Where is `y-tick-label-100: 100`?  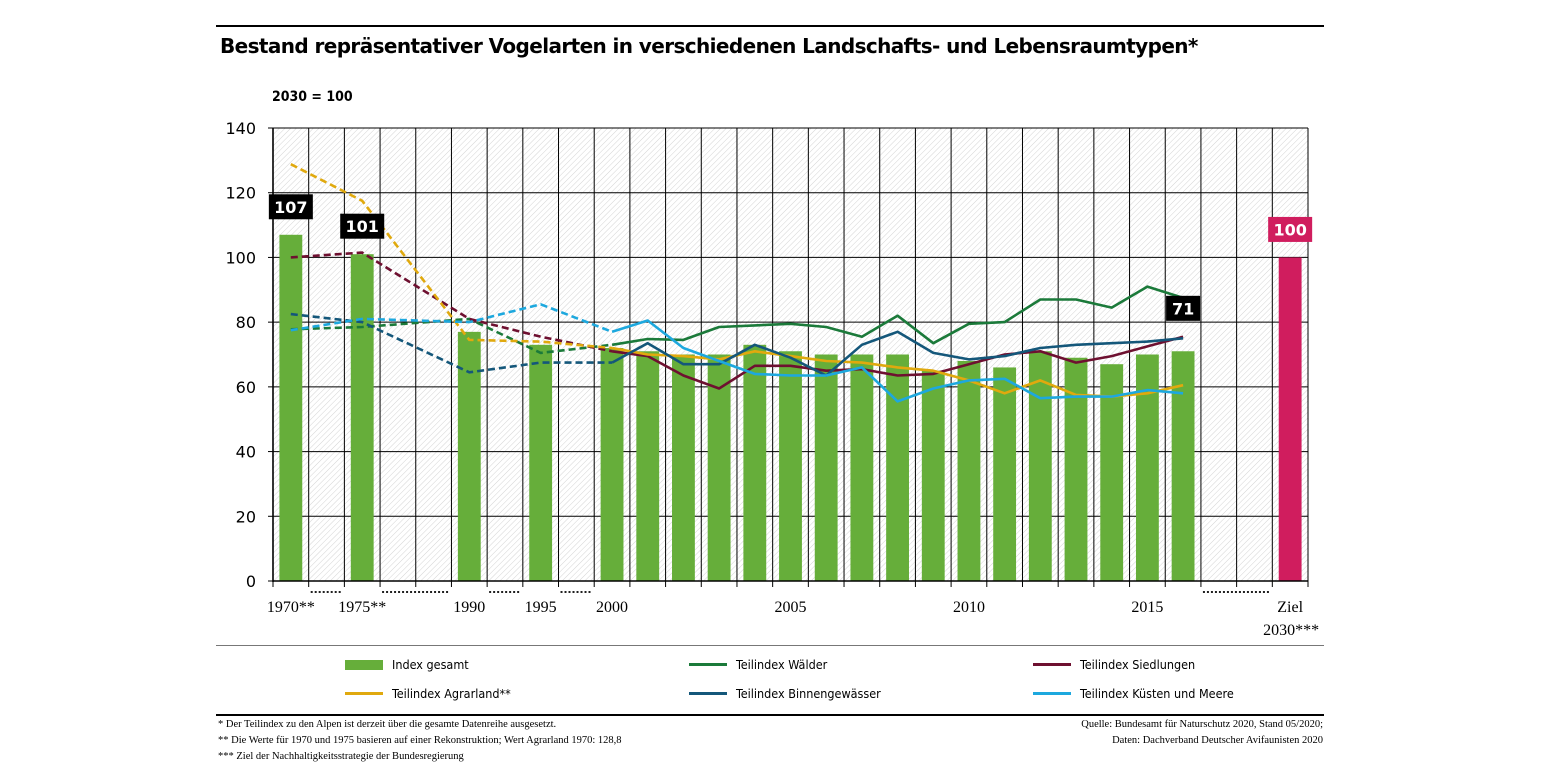 y-tick-label-100: 100 is located at coordinates (240, 257).